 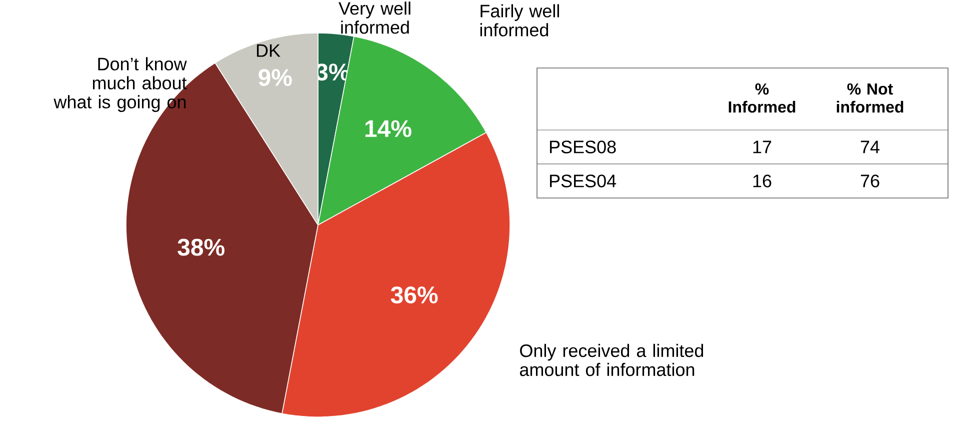 I want to click on data-label: 9%, so click(x=275, y=77).